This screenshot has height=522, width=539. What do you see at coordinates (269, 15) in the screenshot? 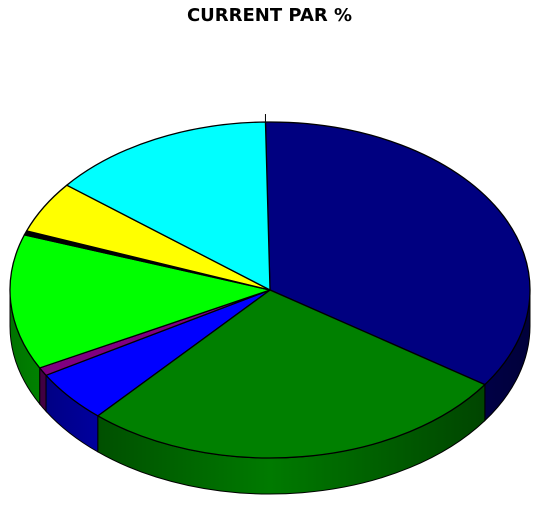
I see `chart-title: CURRENT PAR %` at bounding box center [269, 15].